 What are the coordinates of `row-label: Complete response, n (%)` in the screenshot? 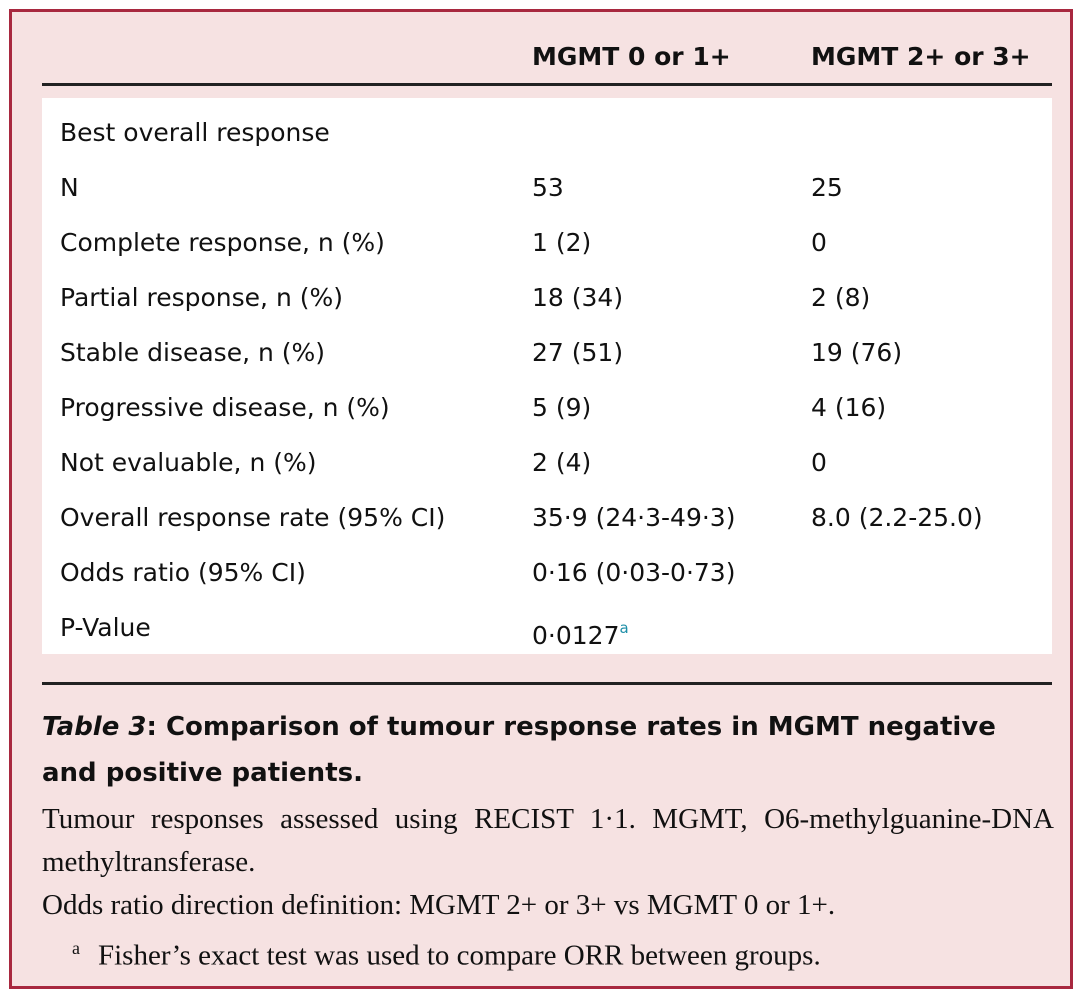 It's located at (222, 242).